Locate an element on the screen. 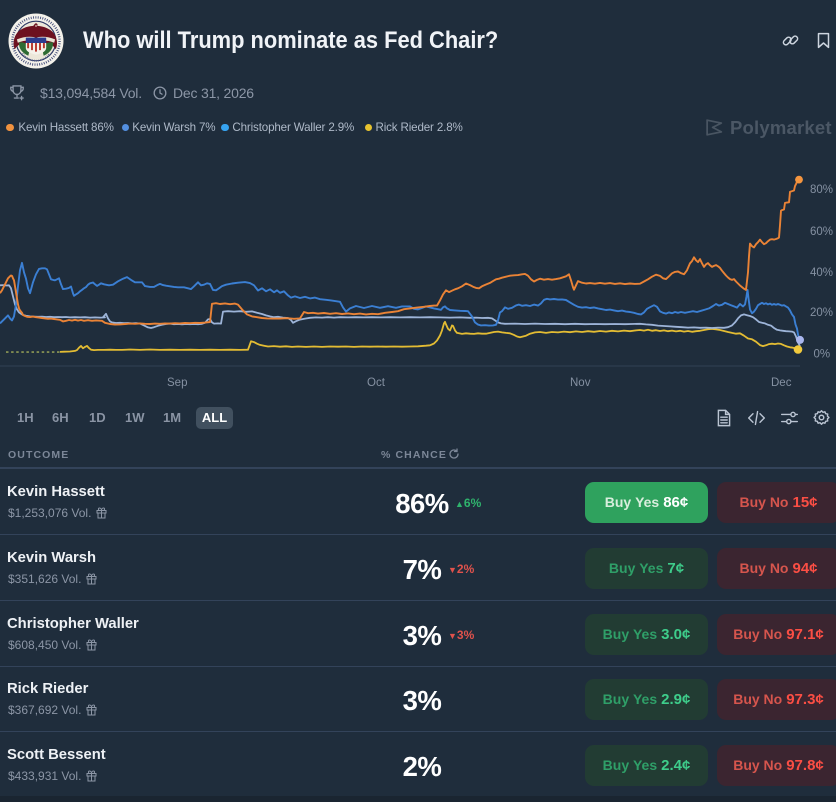  svg-text: Dec is located at coordinates (781, 383).